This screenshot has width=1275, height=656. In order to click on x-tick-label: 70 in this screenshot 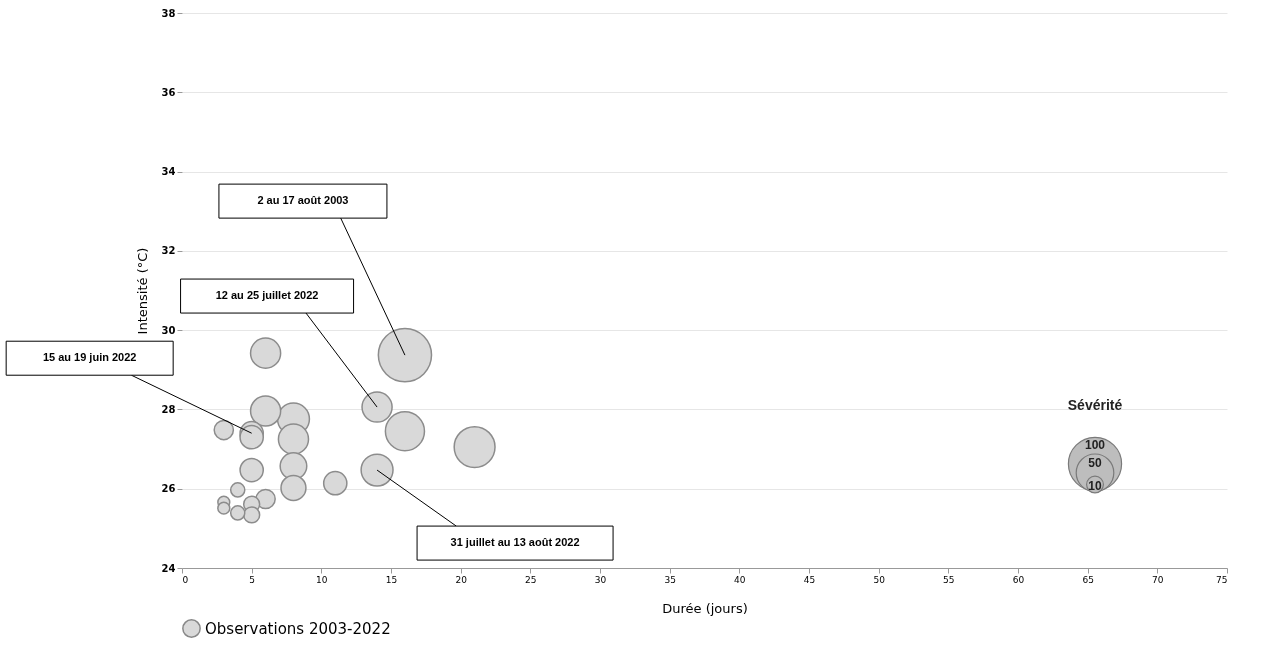, I will do `click(1158, 579)`.